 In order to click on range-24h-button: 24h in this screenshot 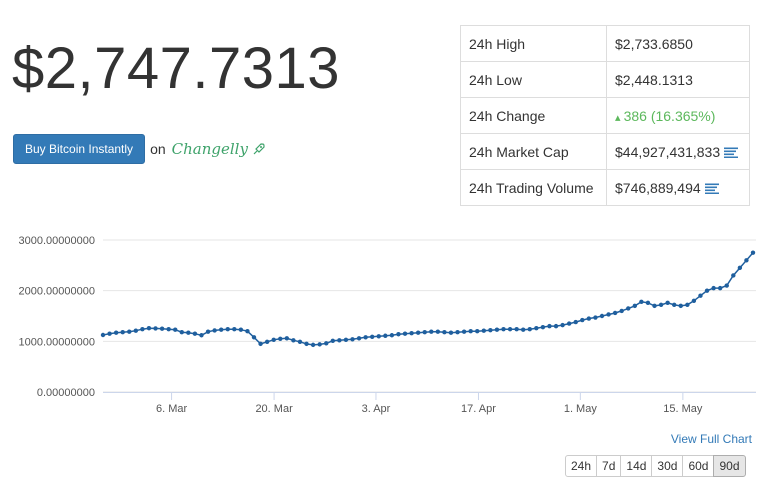, I will do `click(581, 466)`.